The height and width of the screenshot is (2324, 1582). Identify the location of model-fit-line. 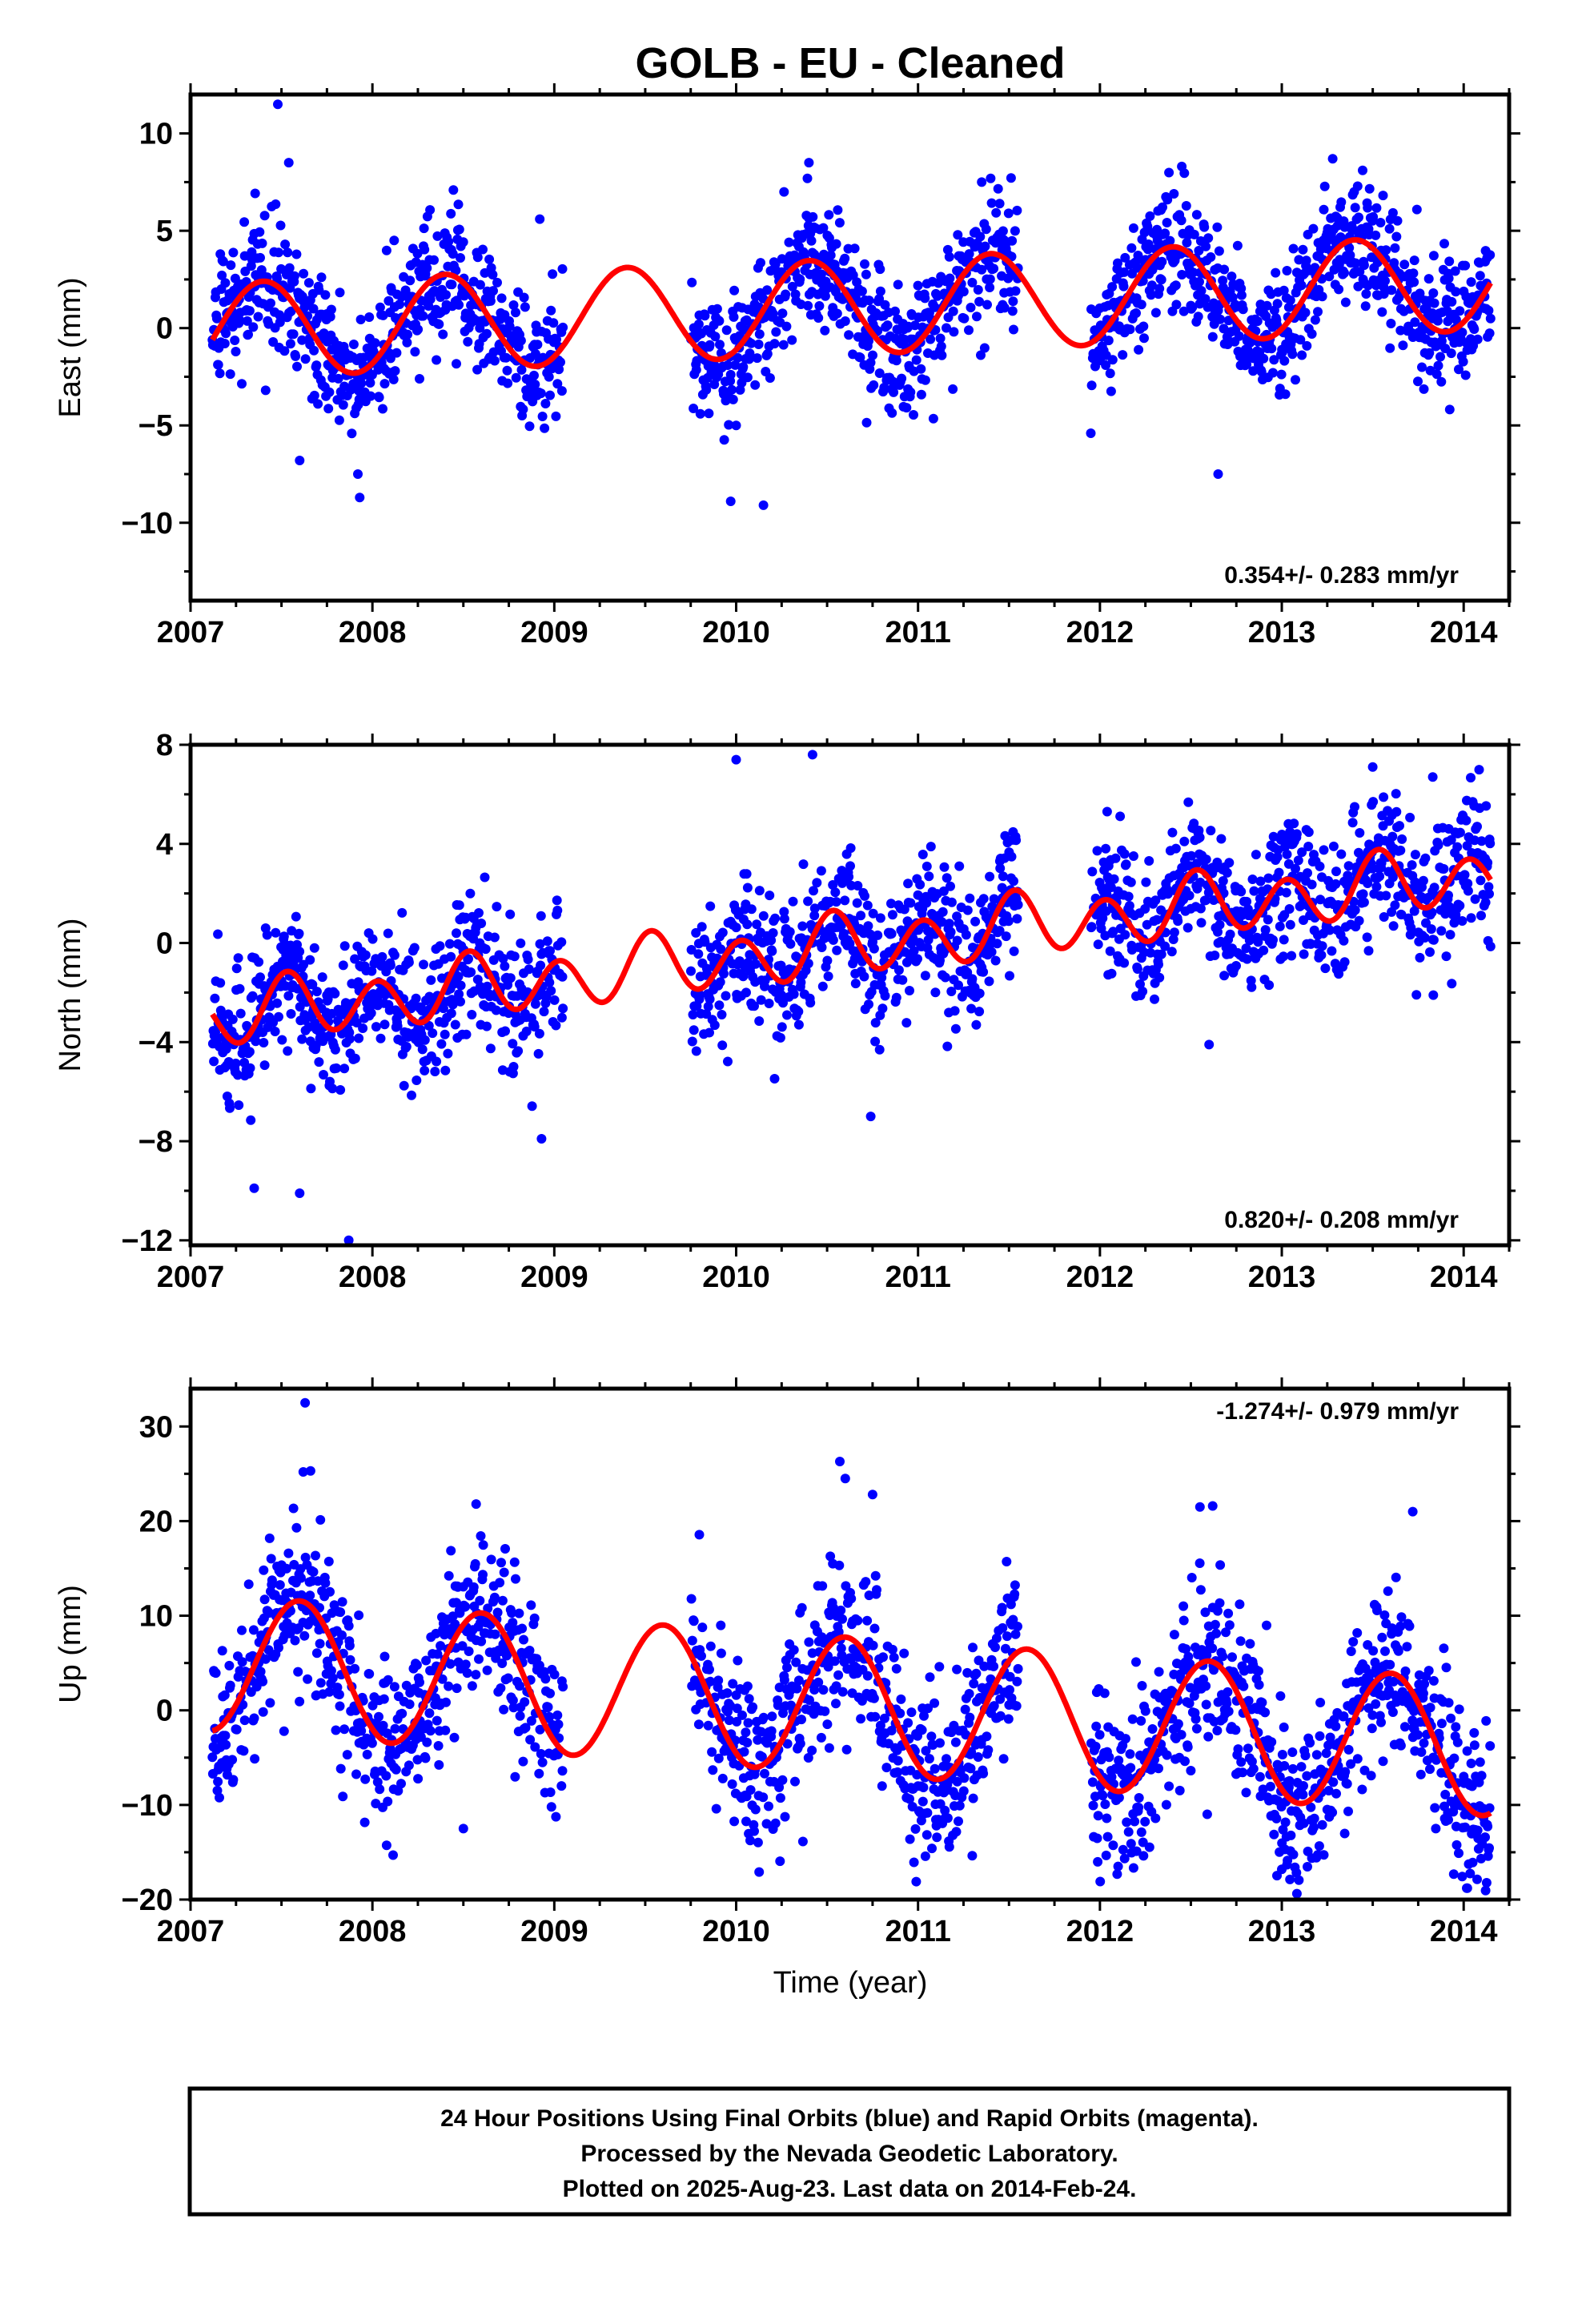
(851, 306).